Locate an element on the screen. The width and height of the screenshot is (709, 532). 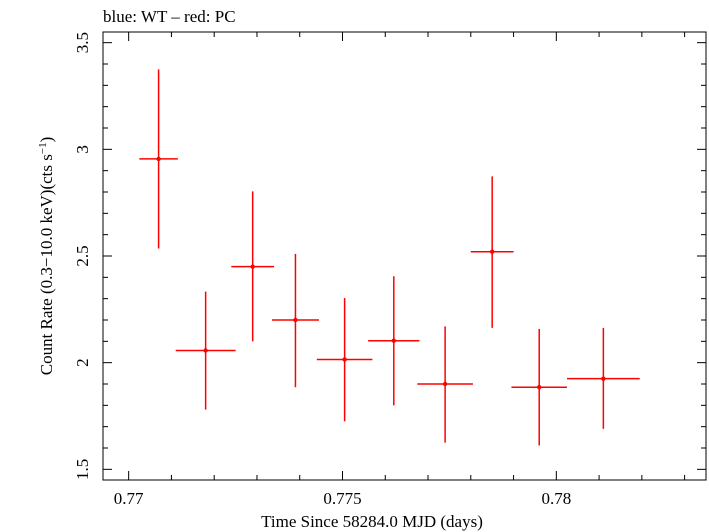
y-tick-label: 1.5 is located at coordinates (82, 469).